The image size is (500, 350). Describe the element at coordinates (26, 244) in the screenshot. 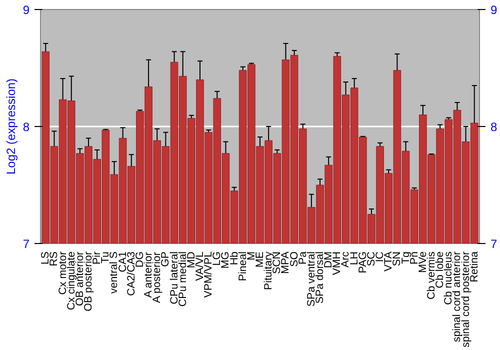

I see `y-tick-label: 7` at that location.